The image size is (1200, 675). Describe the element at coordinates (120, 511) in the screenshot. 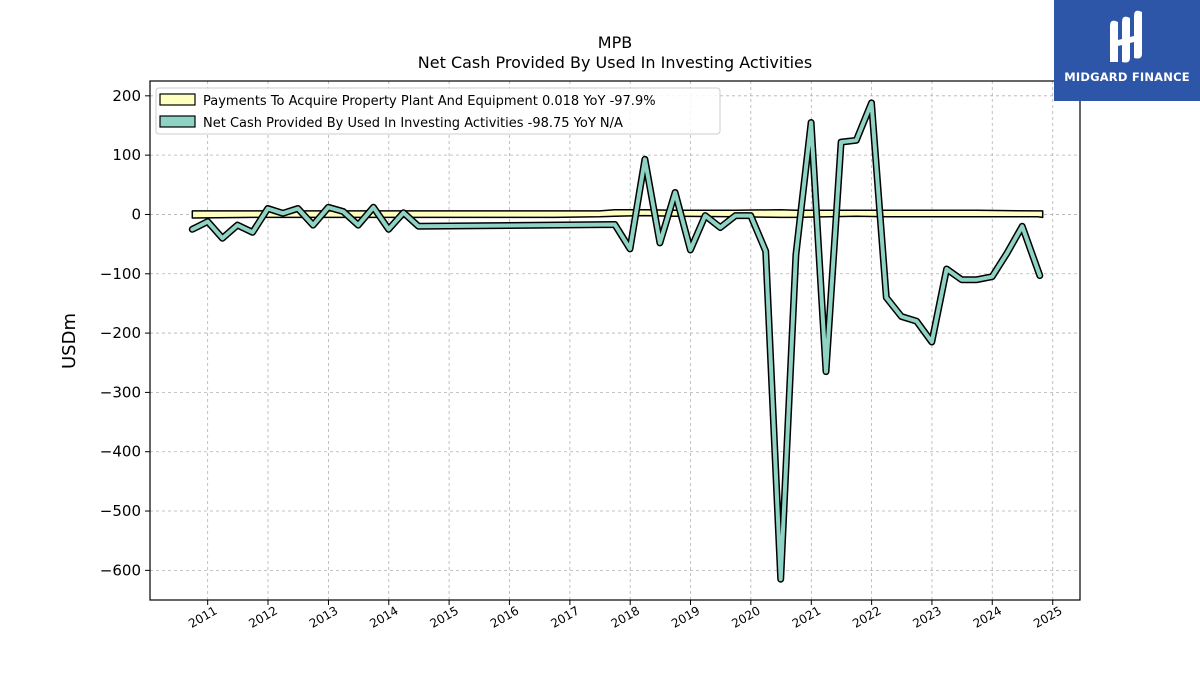

I see `y-tick-label: −500` at that location.